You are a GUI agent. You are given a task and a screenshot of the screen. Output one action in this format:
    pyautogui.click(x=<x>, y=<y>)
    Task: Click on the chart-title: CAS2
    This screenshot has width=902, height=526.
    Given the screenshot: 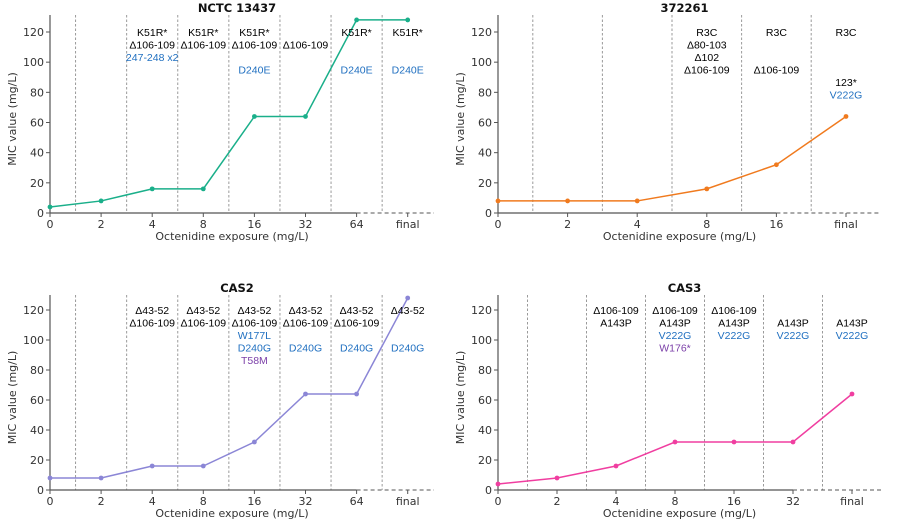 What is the action you would take?
    pyautogui.click(x=237, y=288)
    